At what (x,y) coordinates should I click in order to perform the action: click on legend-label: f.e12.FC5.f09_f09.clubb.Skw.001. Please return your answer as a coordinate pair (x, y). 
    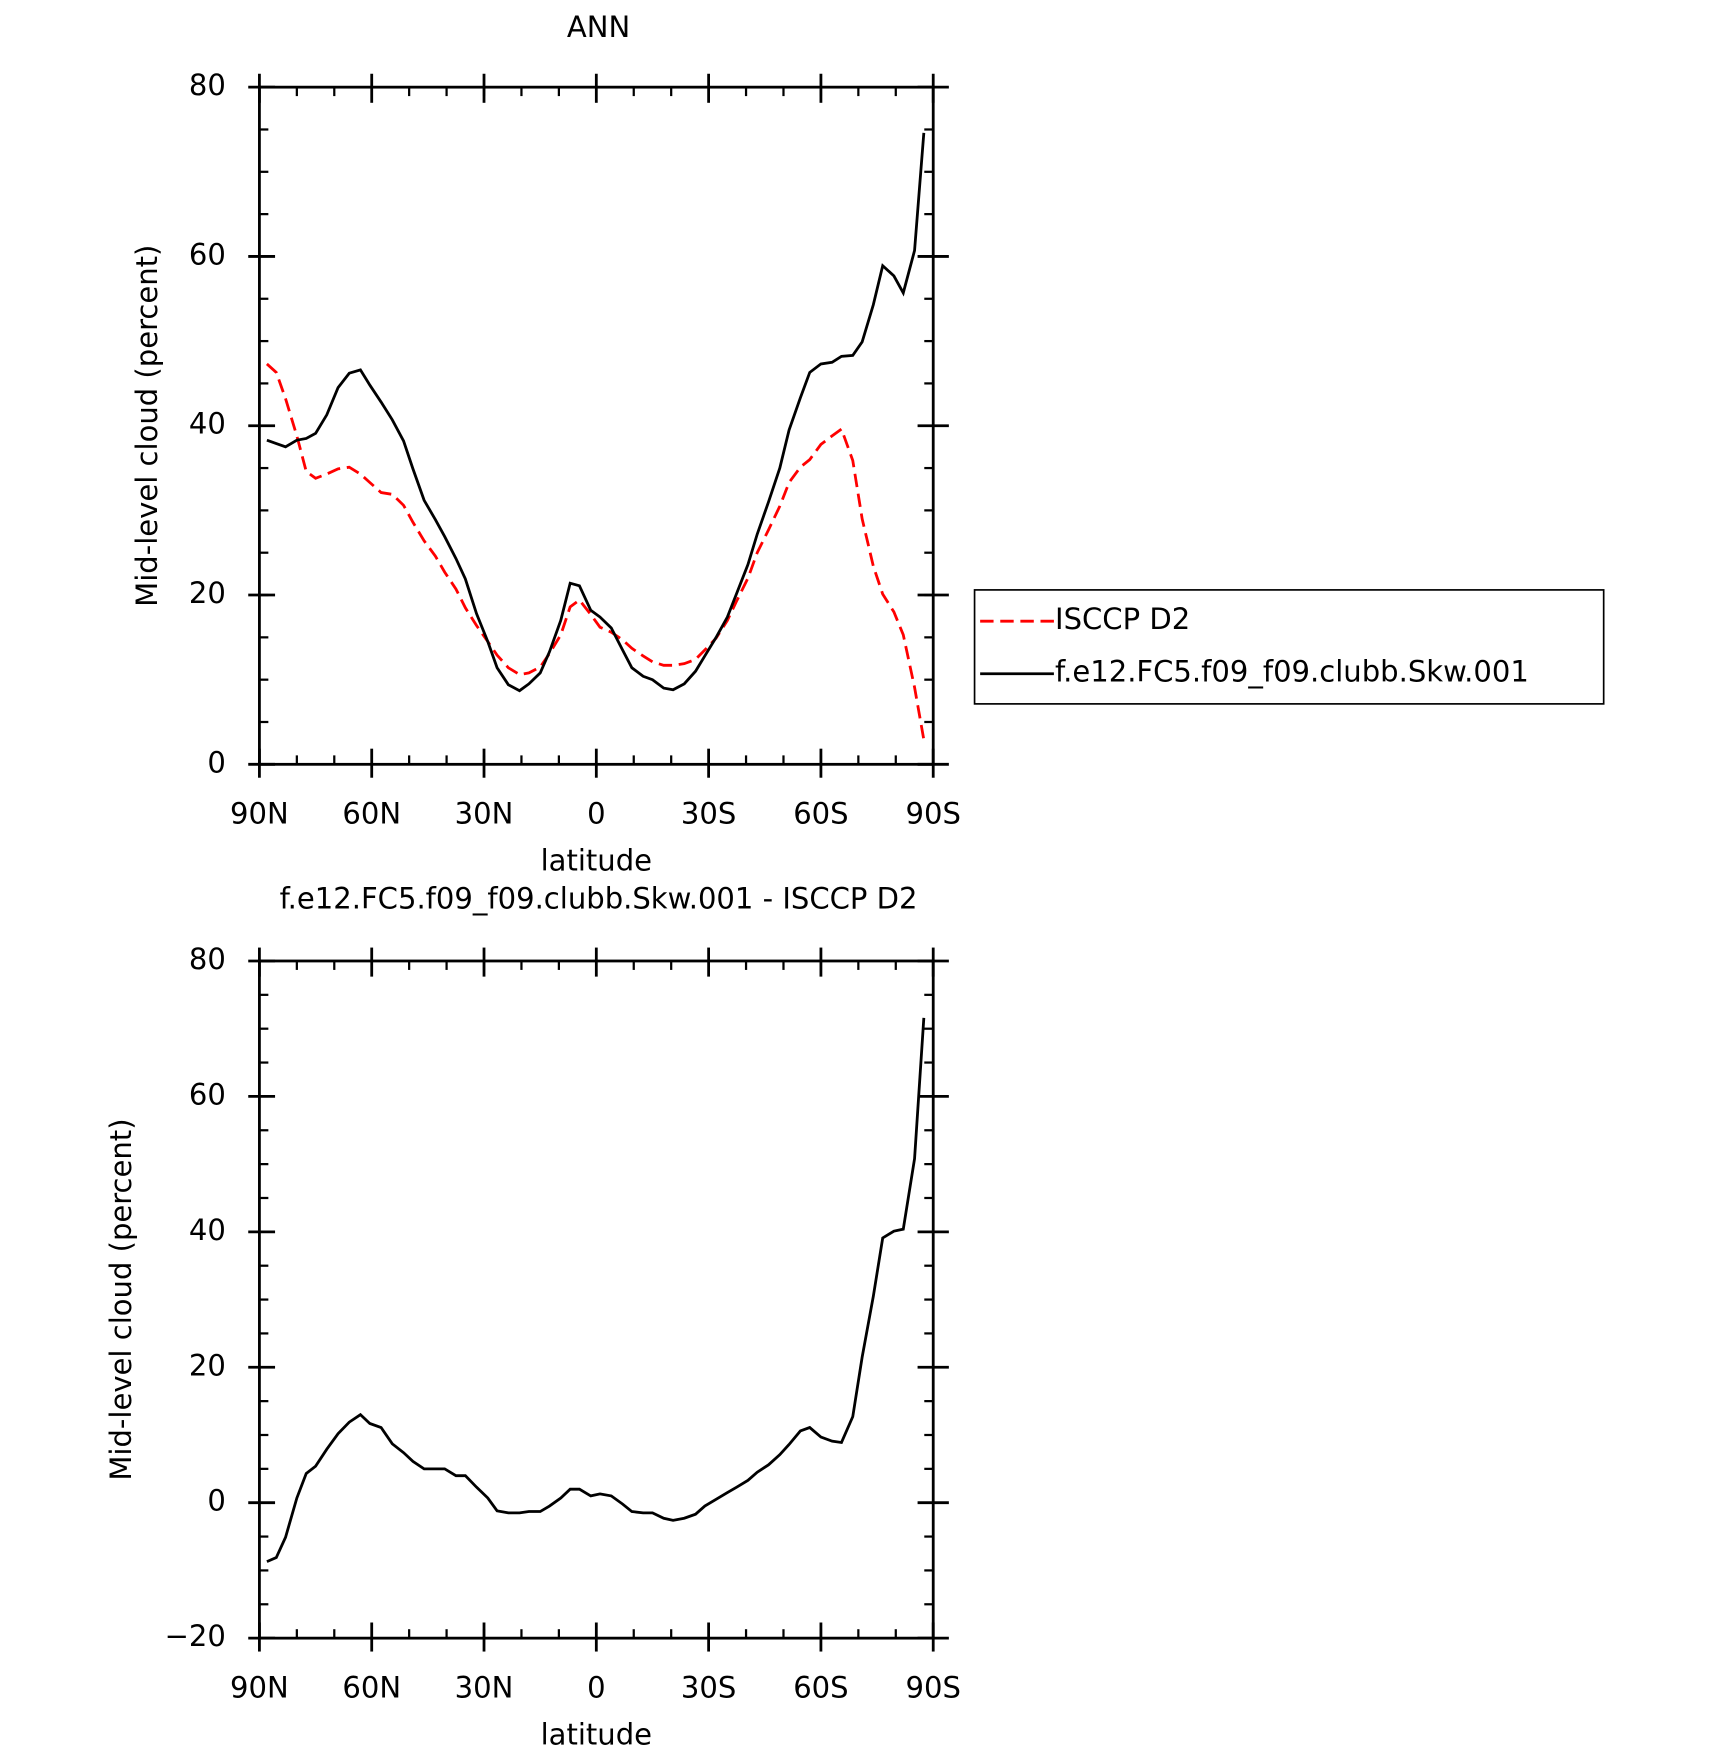
    Looking at the image, I should click on (1292, 672).